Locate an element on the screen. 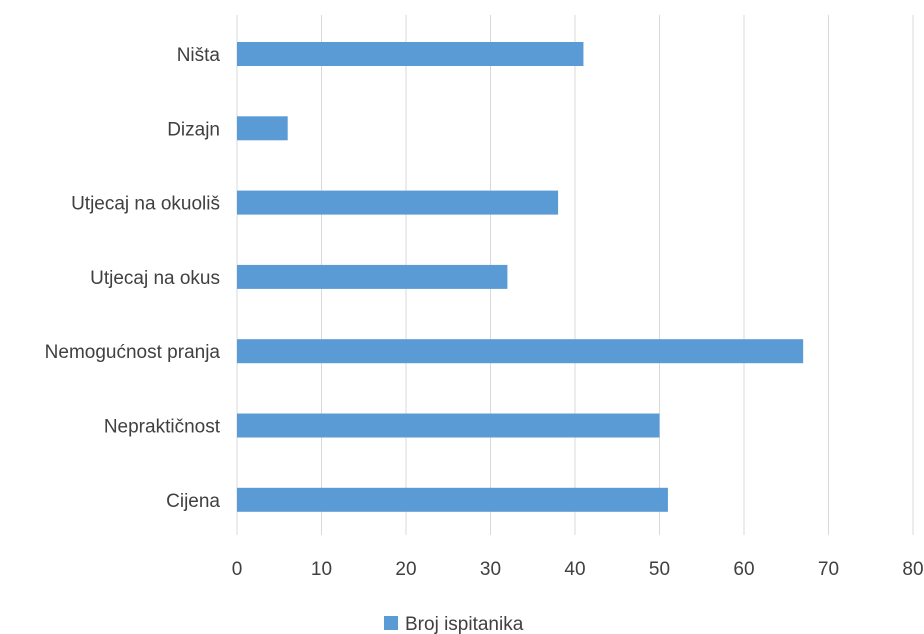  category-label: Utjecaj na okuoliš is located at coordinates (145, 204).